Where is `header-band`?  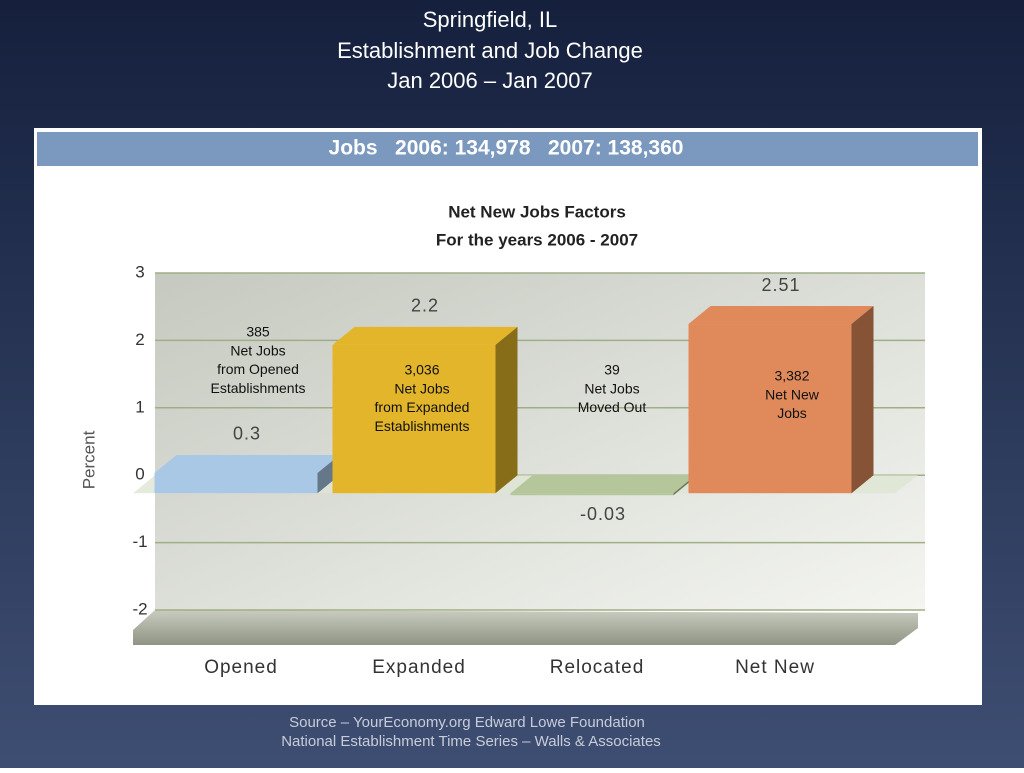
header-band is located at coordinates (507, 149).